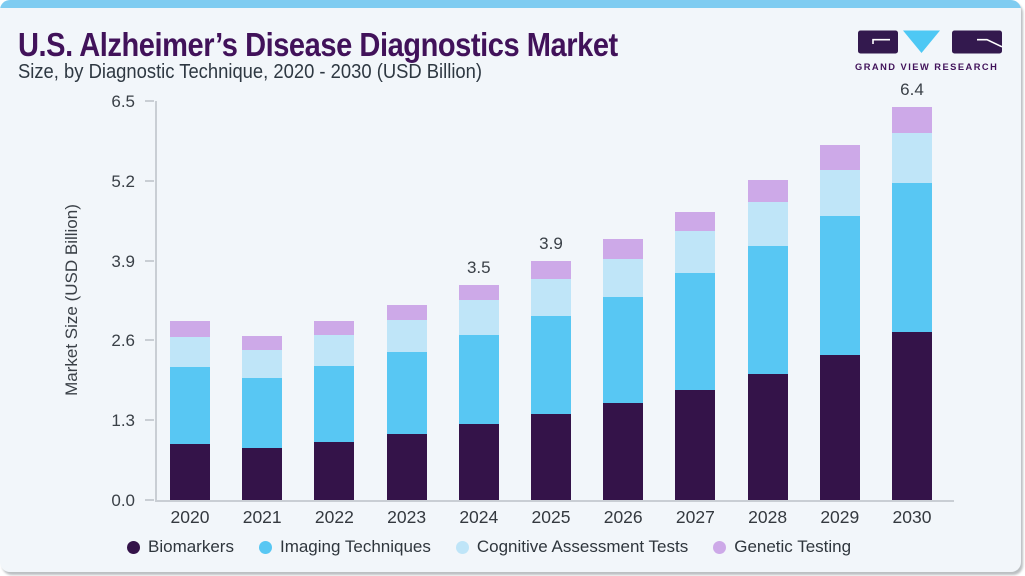 The height and width of the screenshot is (576, 1025). Describe the element at coordinates (334, 410) in the screenshot. I see `bar-2022` at that location.